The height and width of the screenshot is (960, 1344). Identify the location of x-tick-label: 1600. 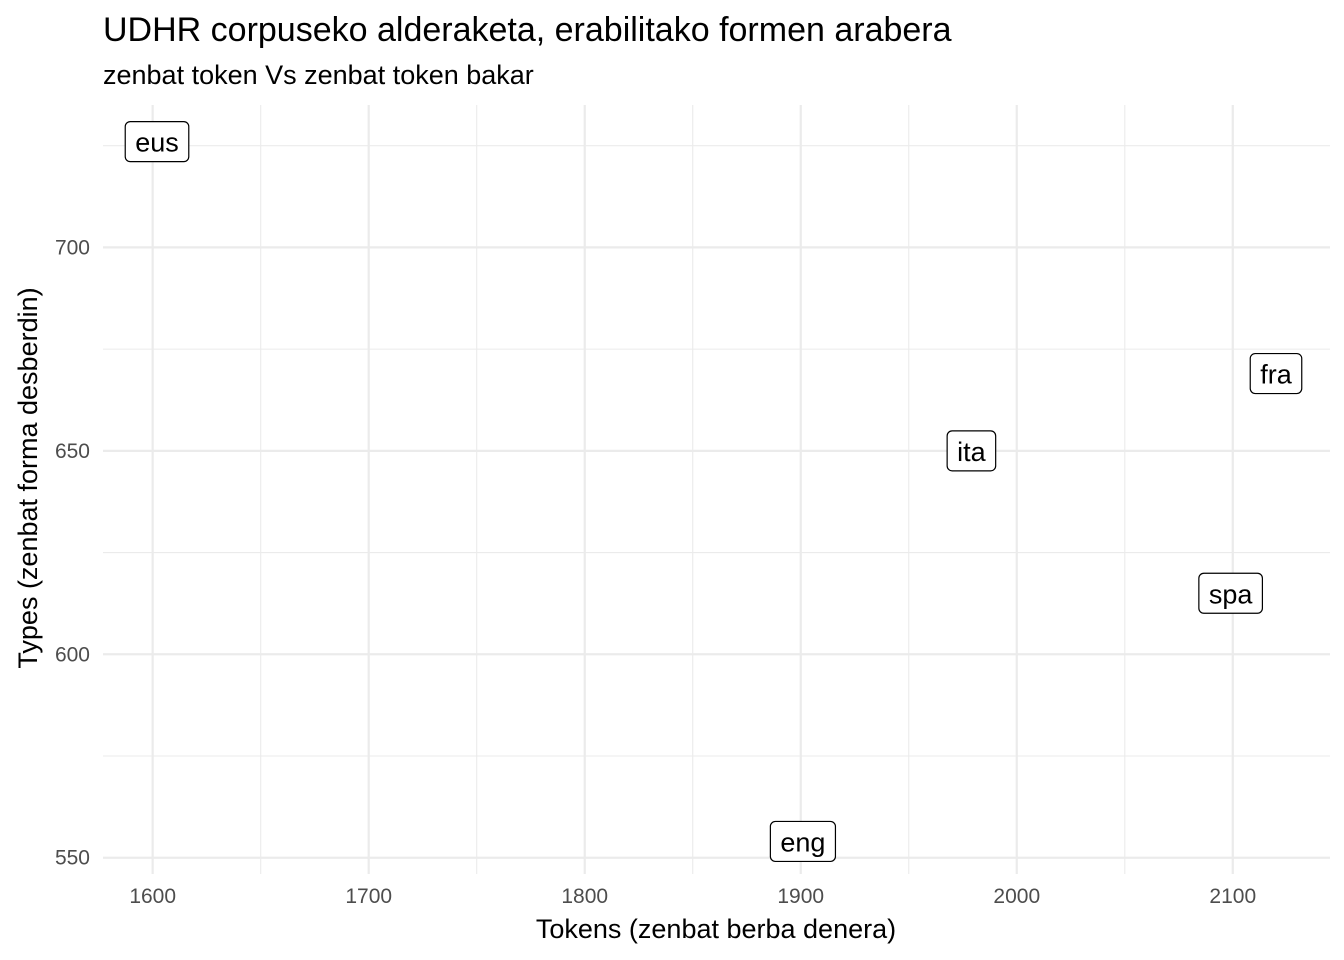
(152, 896).